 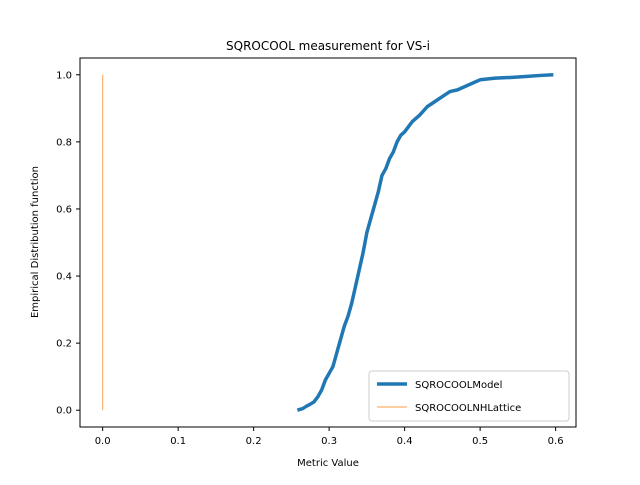 What do you see at coordinates (458, 385) in the screenshot?
I see `legend-label-sqrocoolmodel: SQROCOOLModel` at bounding box center [458, 385].